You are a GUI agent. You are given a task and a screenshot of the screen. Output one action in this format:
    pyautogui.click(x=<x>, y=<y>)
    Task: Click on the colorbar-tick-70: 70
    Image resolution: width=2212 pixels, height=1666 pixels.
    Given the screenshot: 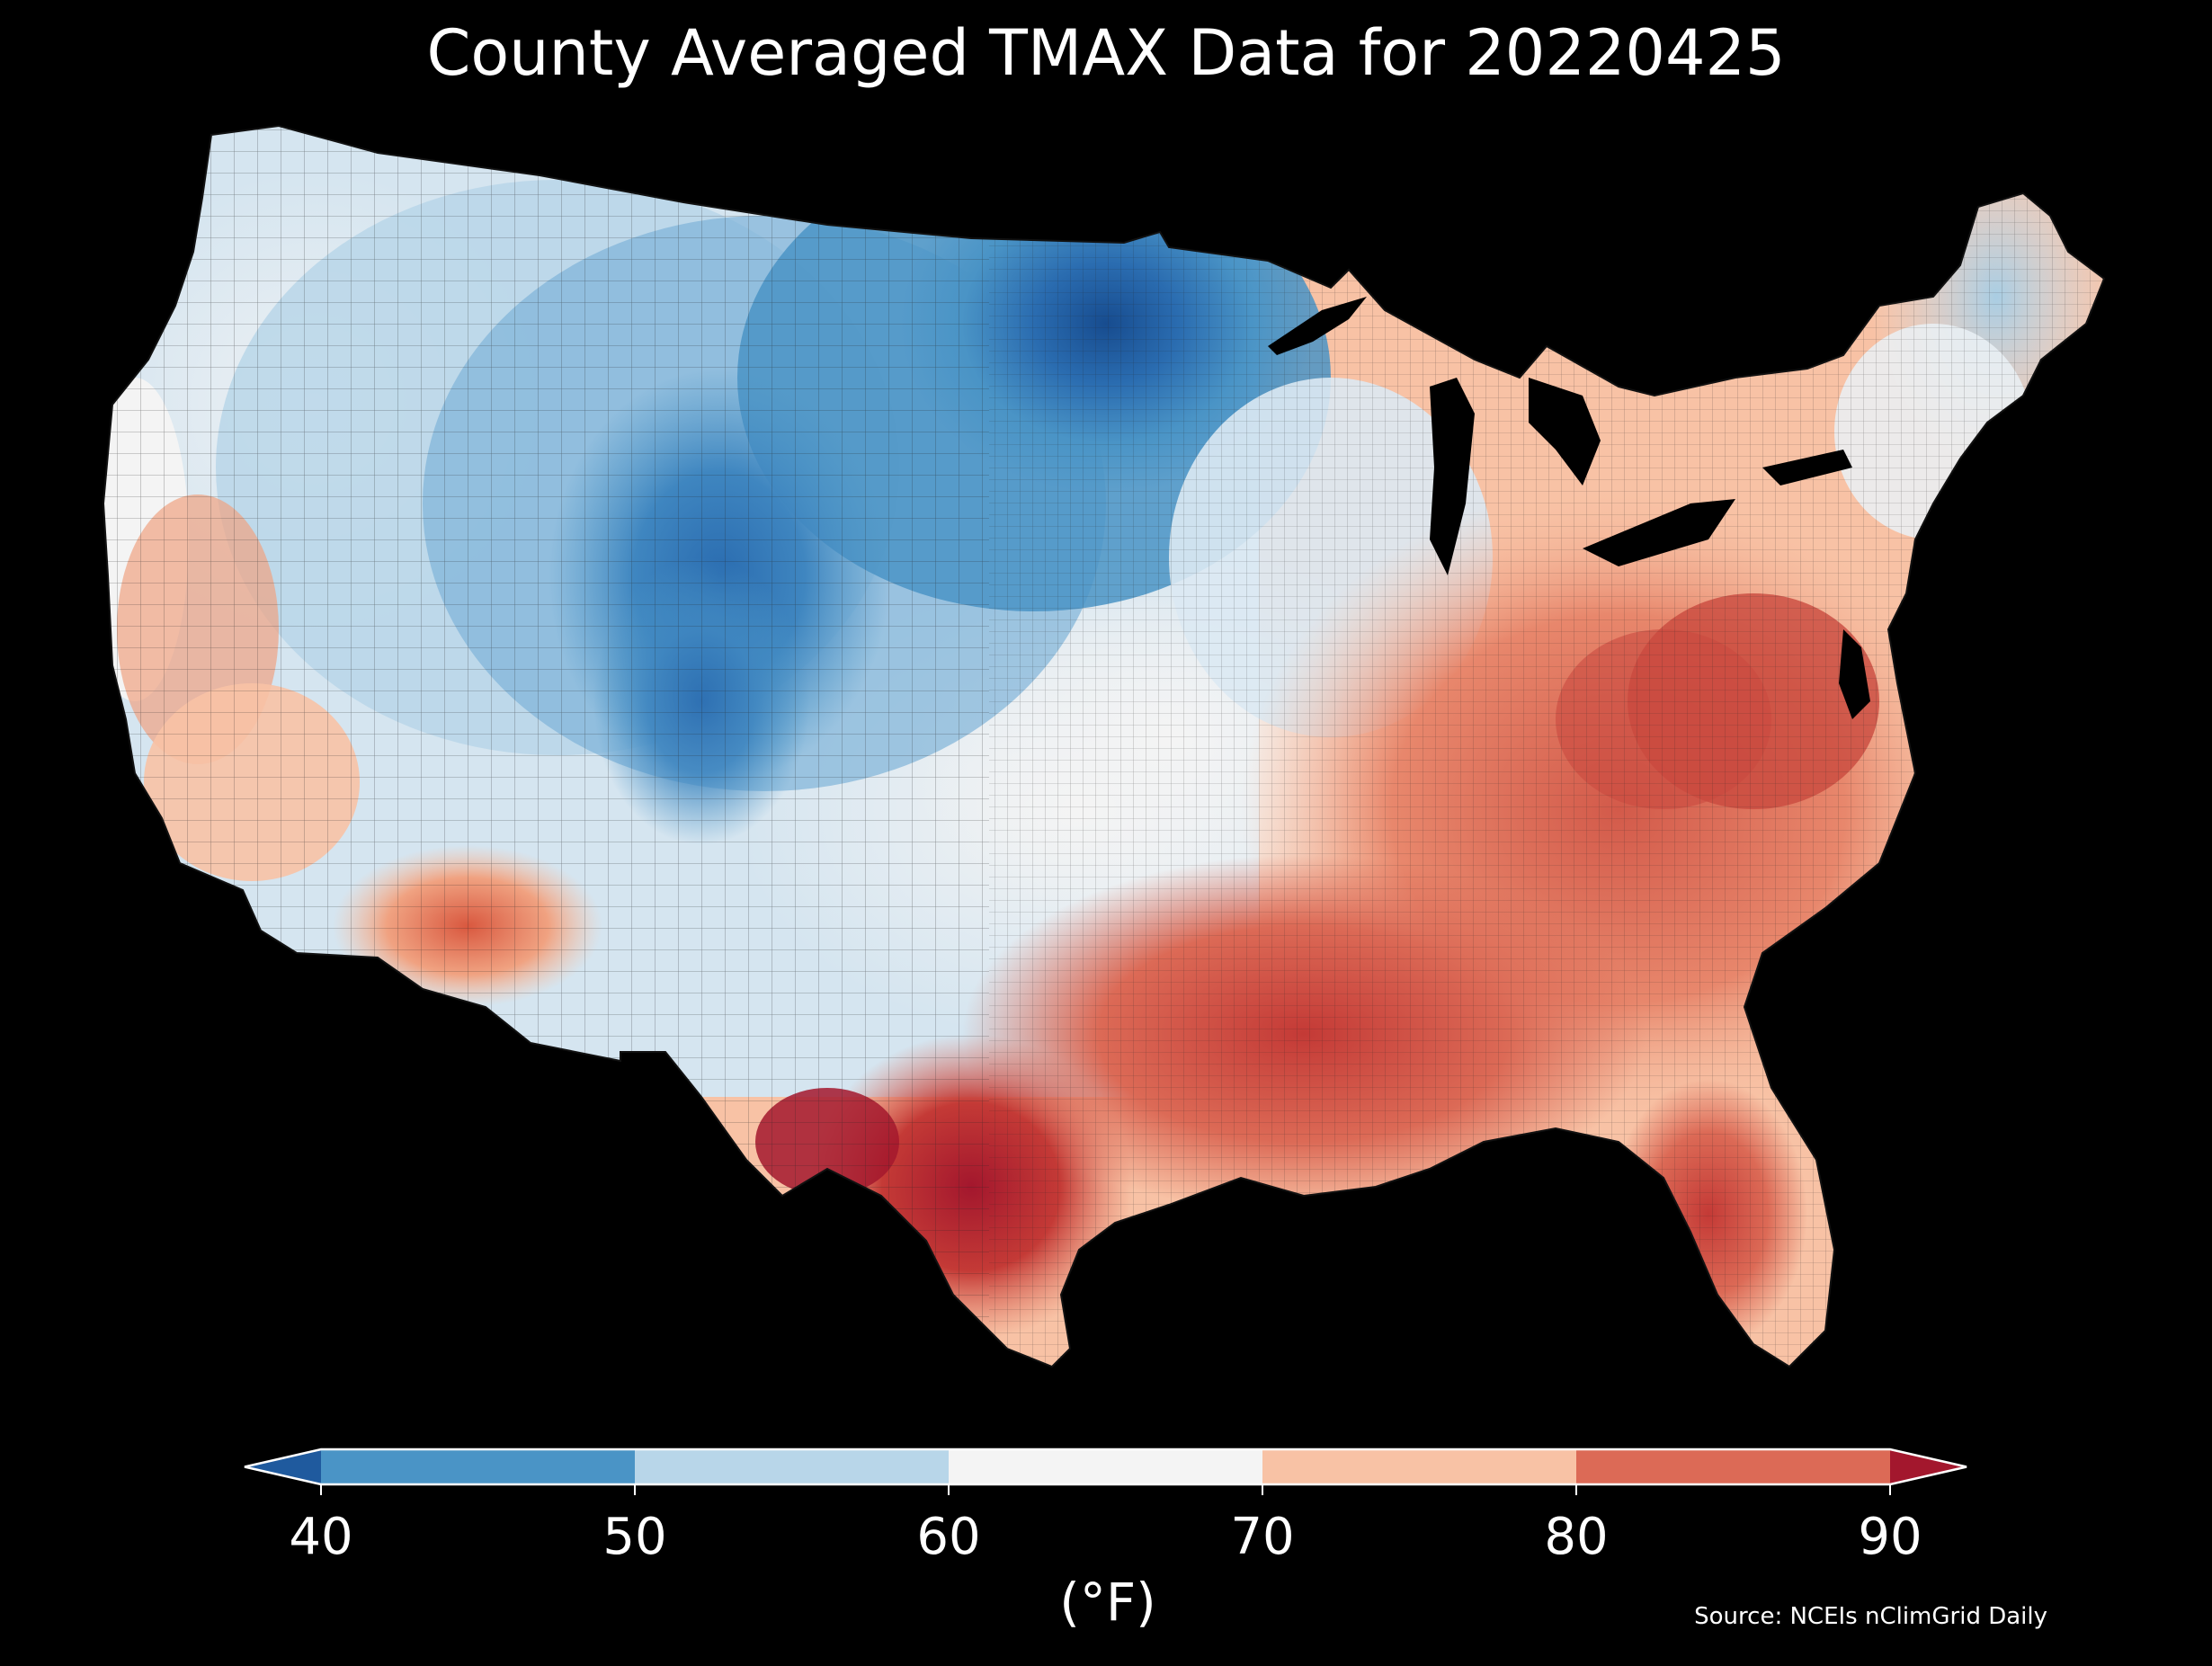 What is the action you would take?
    pyautogui.click(x=1262, y=1537)
    